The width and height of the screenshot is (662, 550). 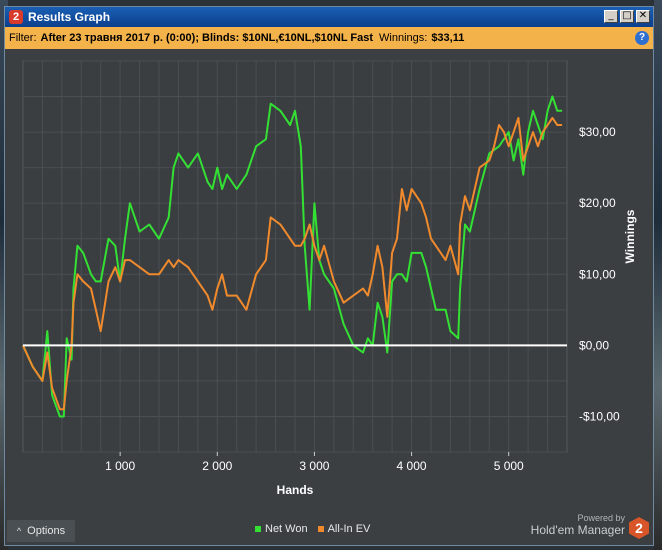 I want to click on chart-legend: Net Won All-In EV, so click(x=312, y=529).